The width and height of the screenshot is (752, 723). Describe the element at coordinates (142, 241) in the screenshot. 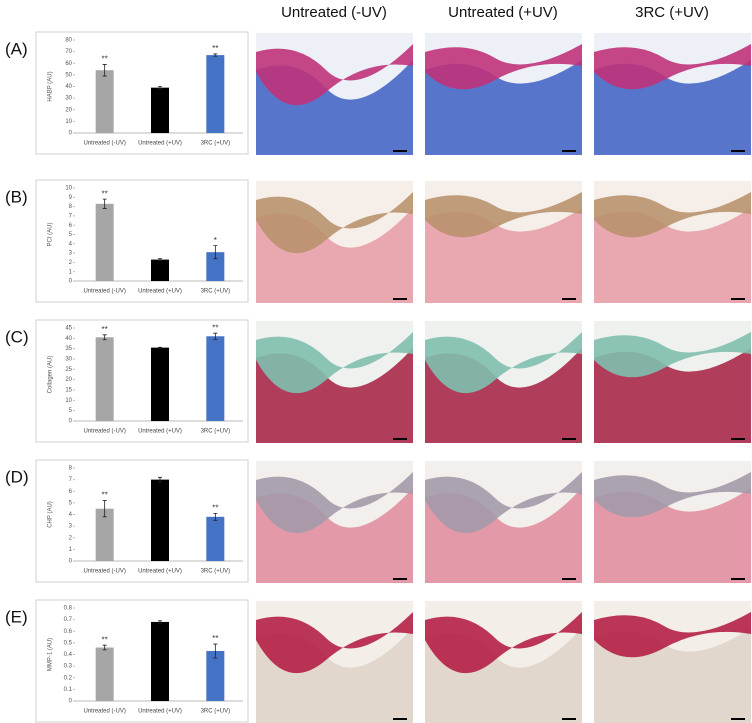

I see `chart-frame` at that location.